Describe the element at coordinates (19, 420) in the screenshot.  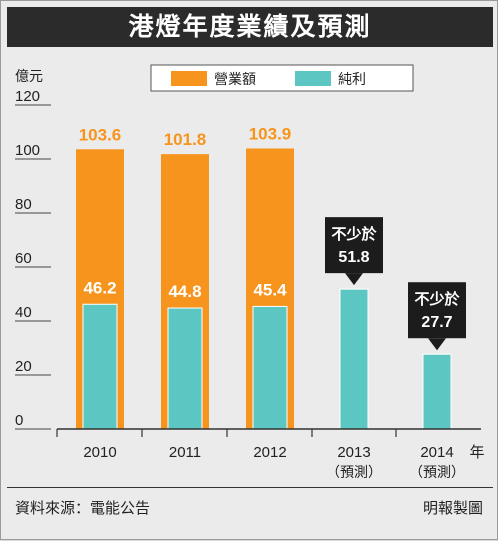
I see `y-tick-label: 0` at that location.